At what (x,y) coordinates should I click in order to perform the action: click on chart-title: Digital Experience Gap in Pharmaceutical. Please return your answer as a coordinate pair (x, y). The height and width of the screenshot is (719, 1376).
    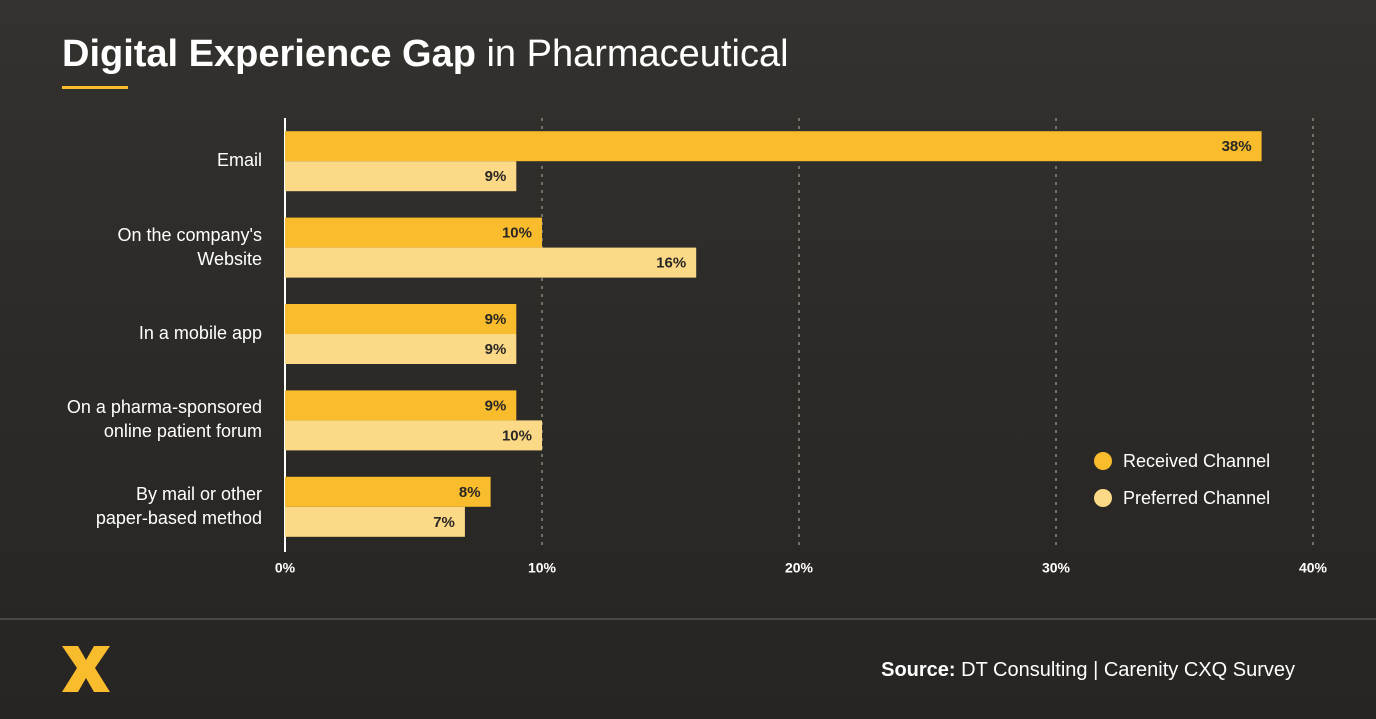
    Looking at the image, I should click on (425, 54).